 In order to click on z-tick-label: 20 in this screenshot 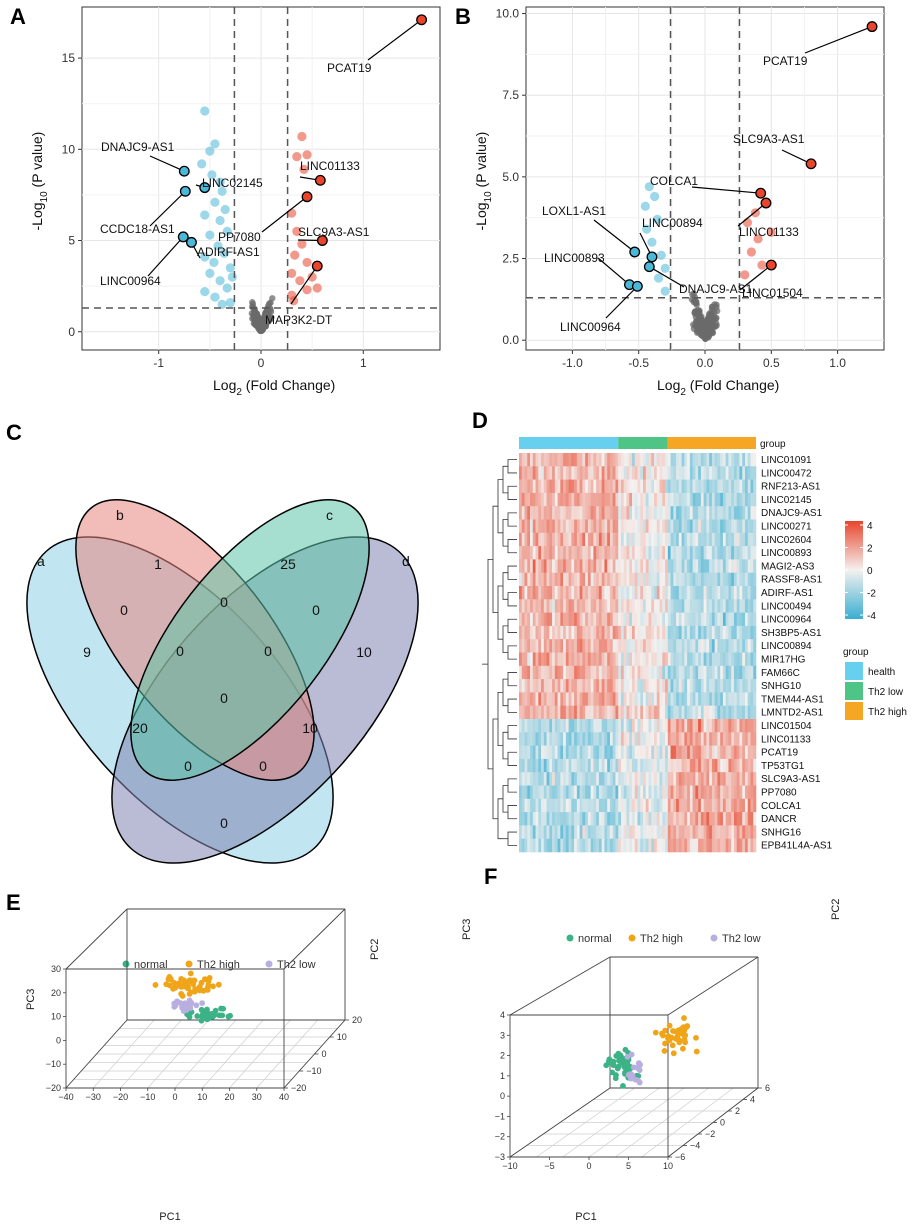, I will do `click(56, 993)`.